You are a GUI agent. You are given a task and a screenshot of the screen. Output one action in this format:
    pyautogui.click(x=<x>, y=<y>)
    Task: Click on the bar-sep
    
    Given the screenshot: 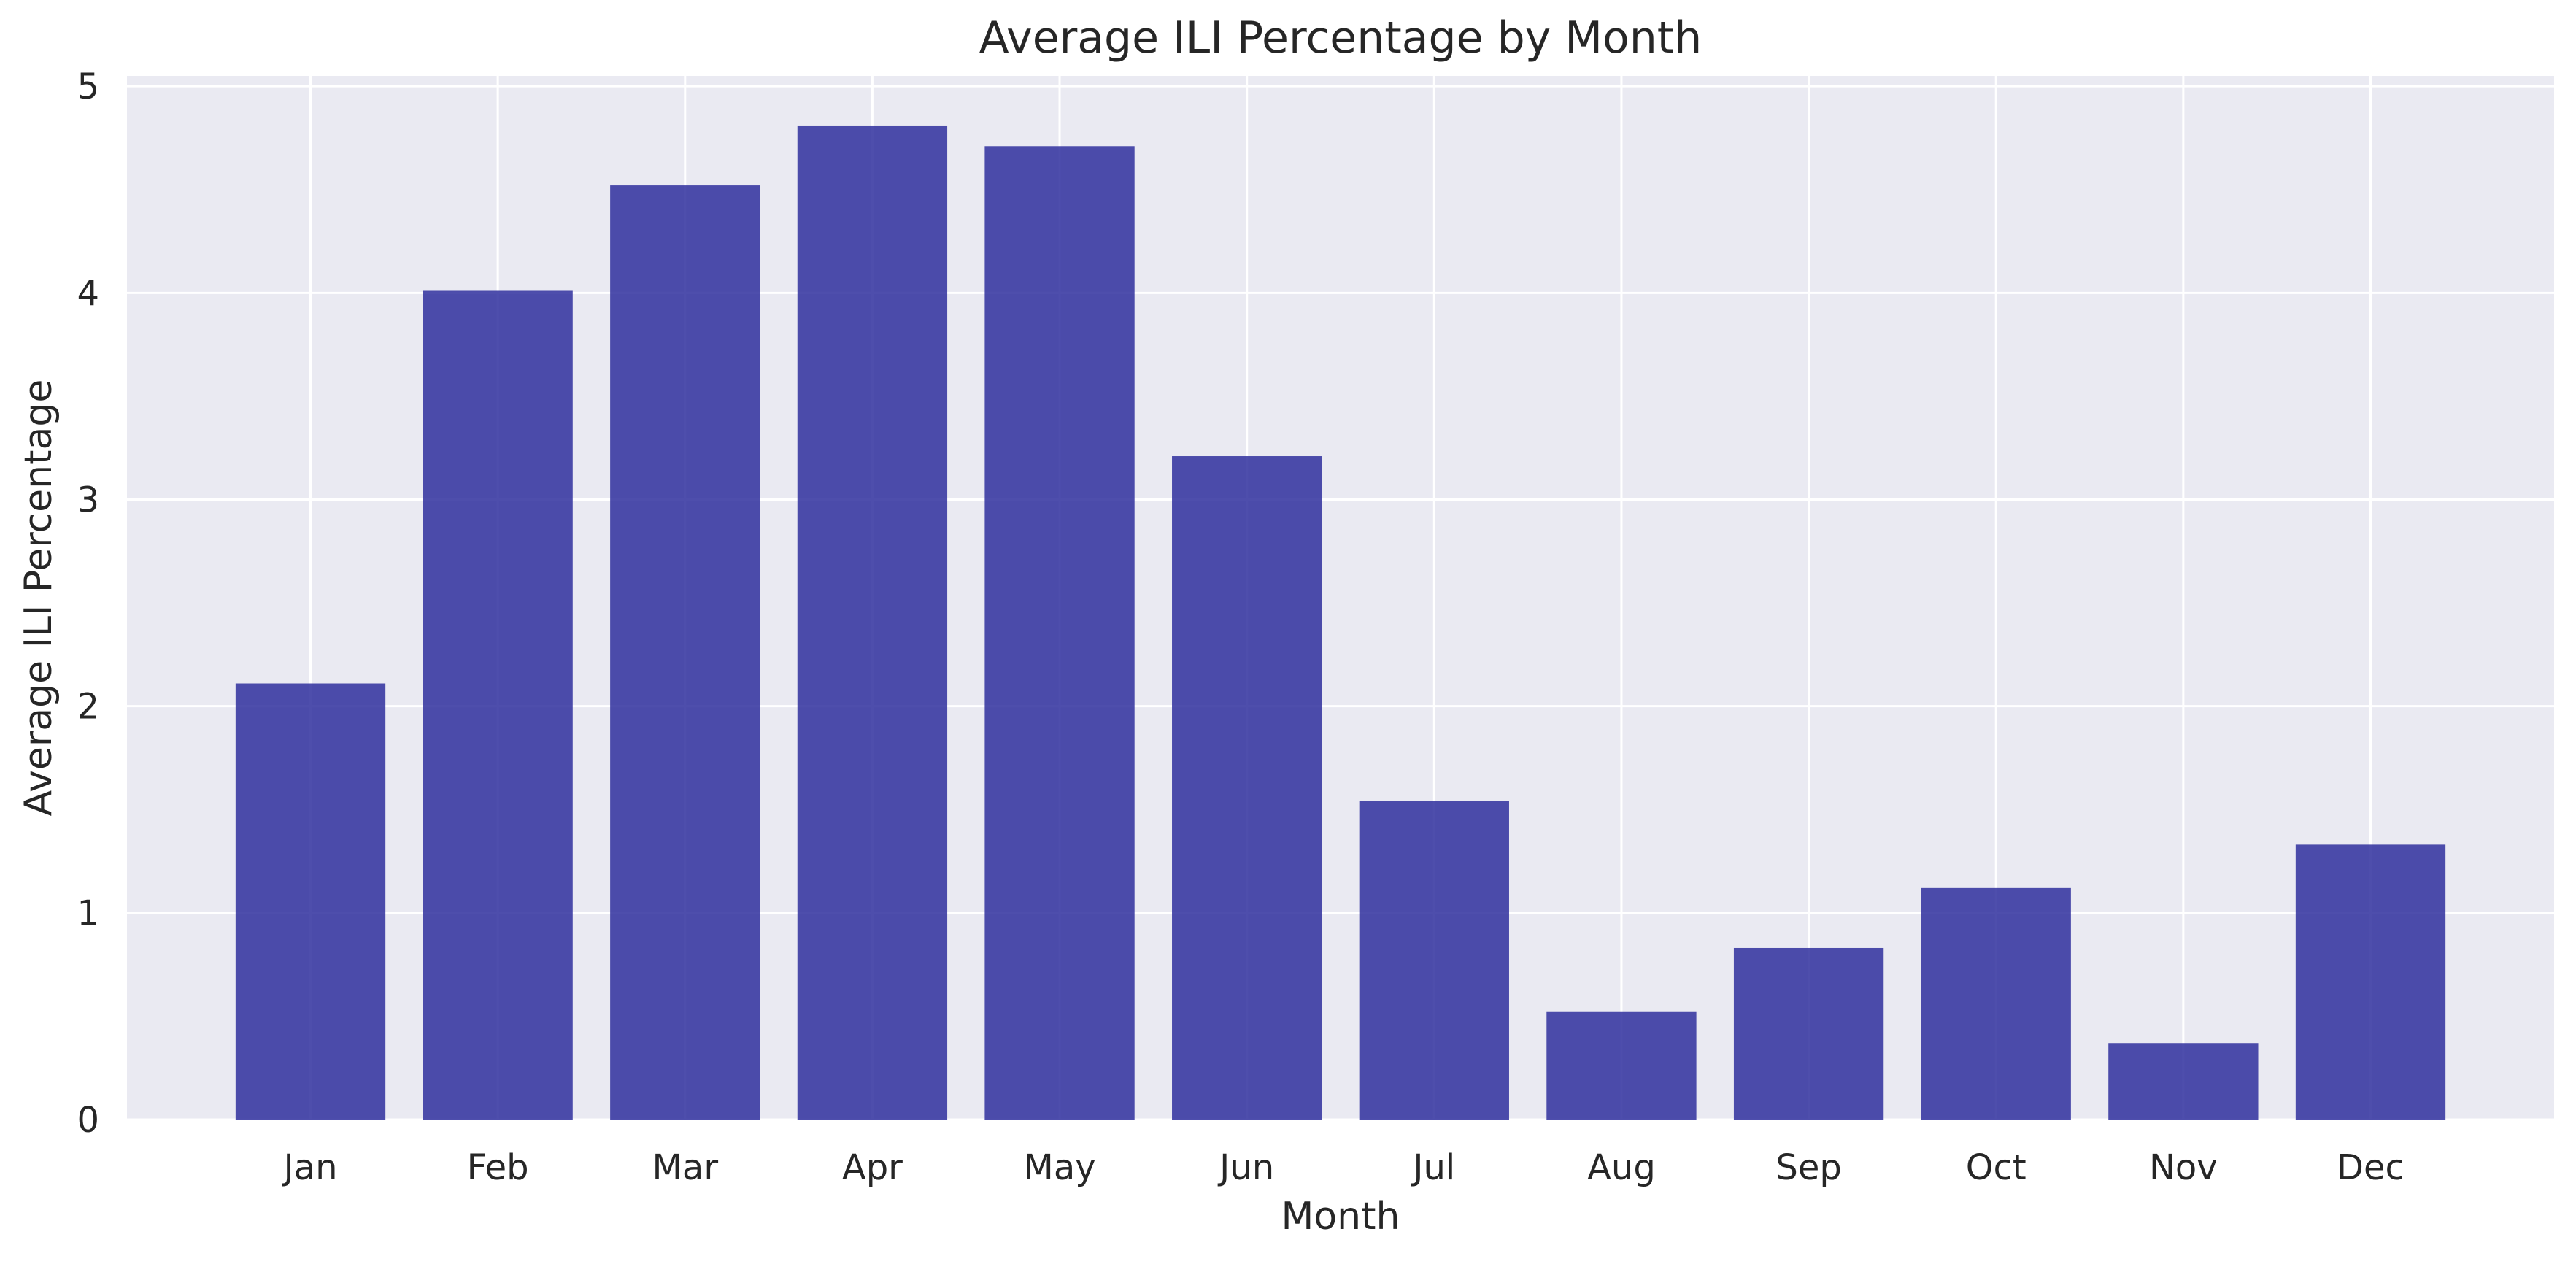 What is the action you would take?
    pyautogui.click(x=1809, y=1033)
    